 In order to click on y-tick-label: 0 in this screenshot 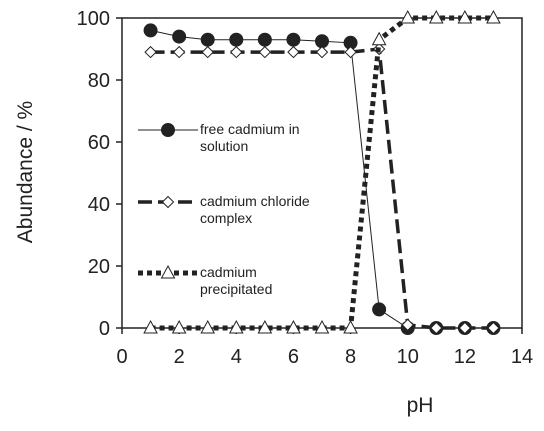, I will do `click(104, 329)`.